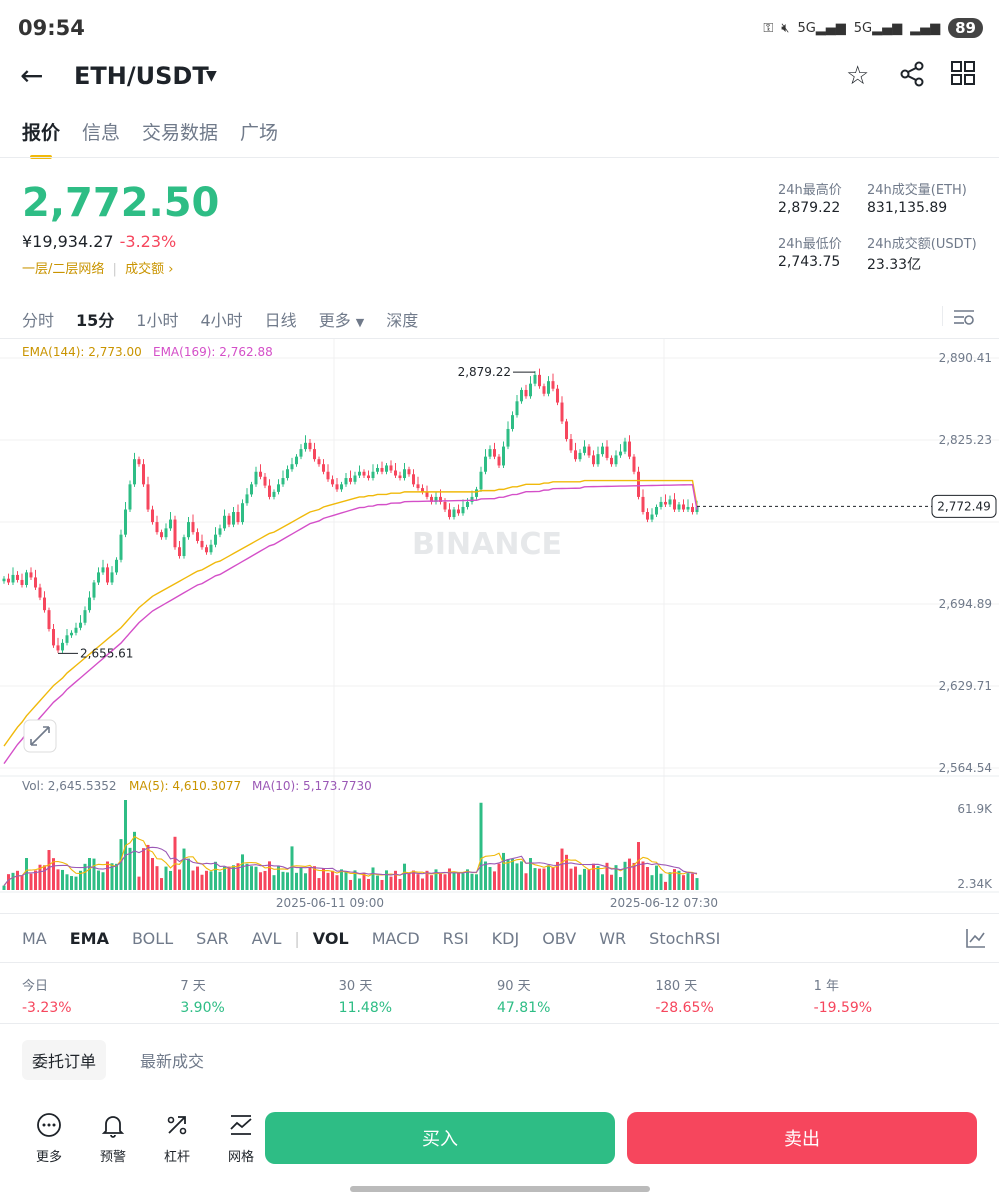 The height and width of the screenshot is (1200, 999). Describe the element at coordinates (180, 133) in the screenshot. I see `tab-trading-data: 交易数据` at that location.